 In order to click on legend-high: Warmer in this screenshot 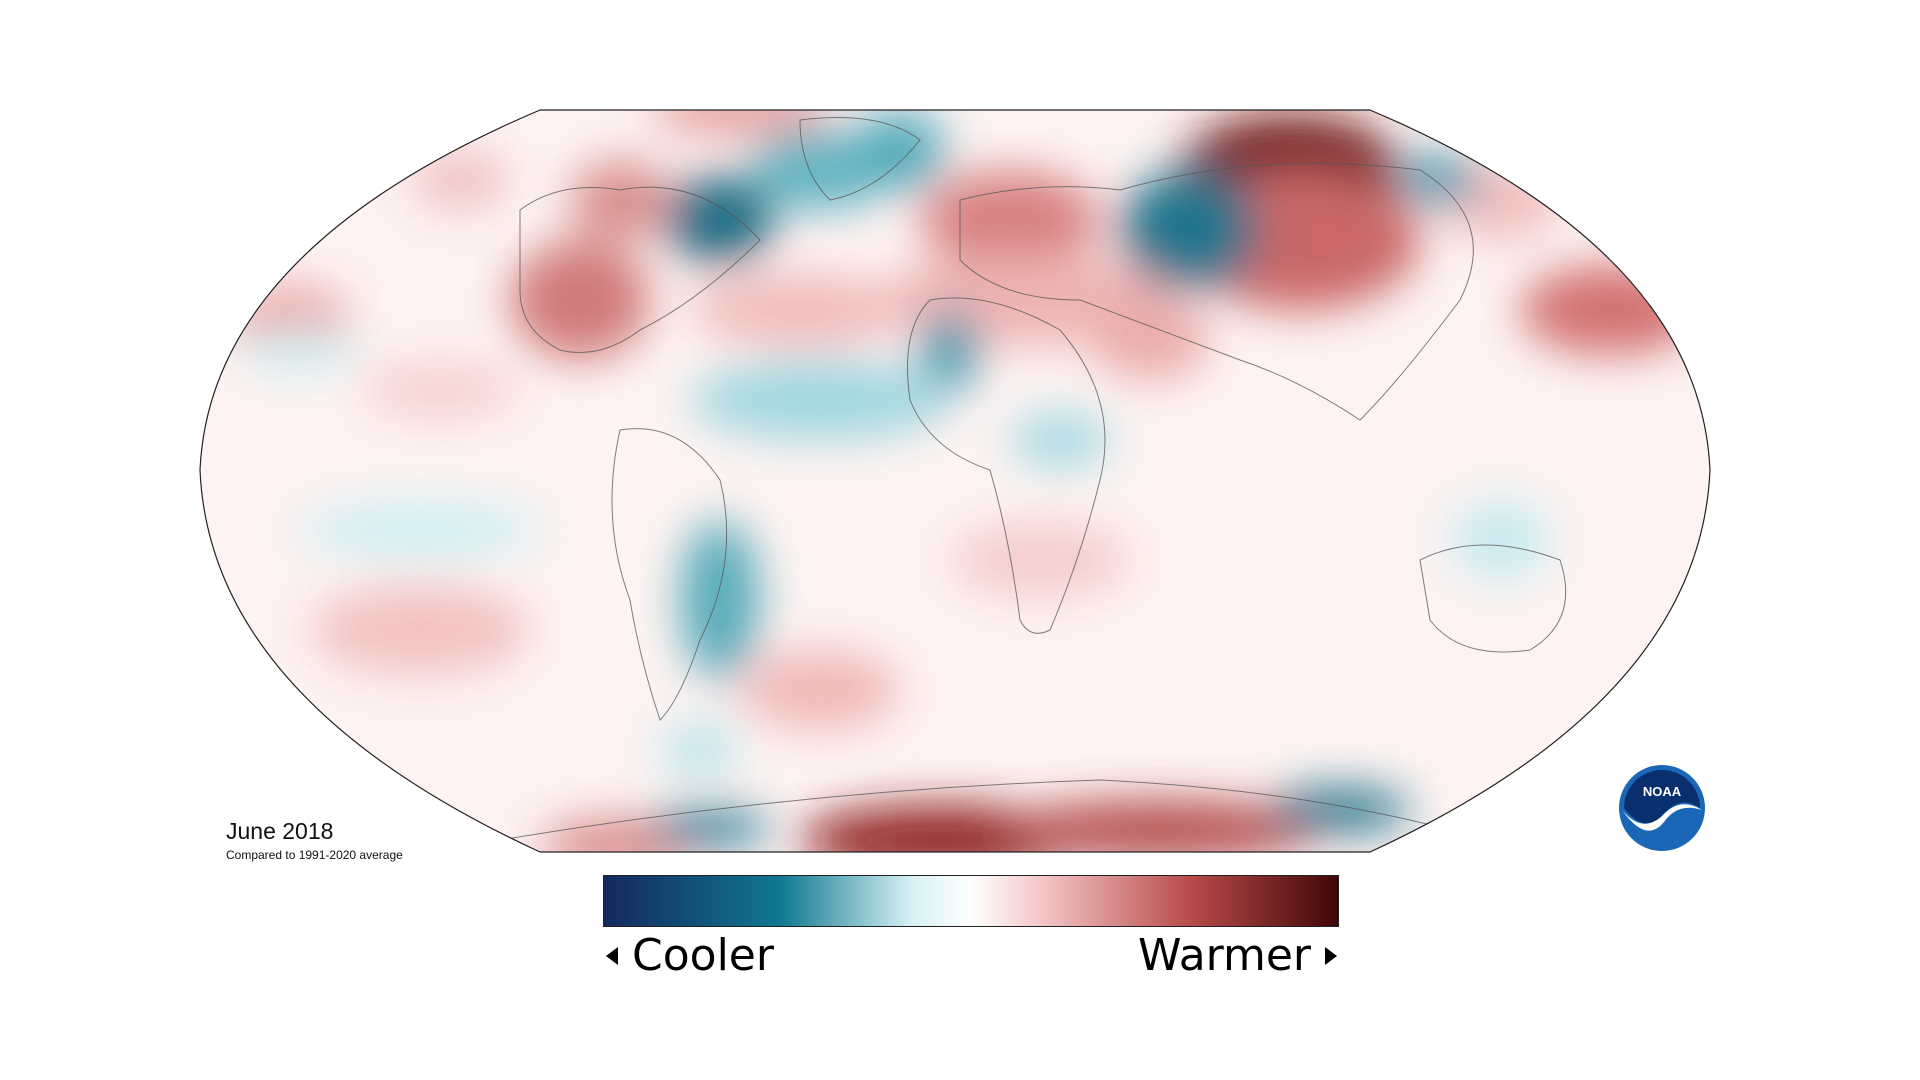, I will do `click(1237, 955)`.